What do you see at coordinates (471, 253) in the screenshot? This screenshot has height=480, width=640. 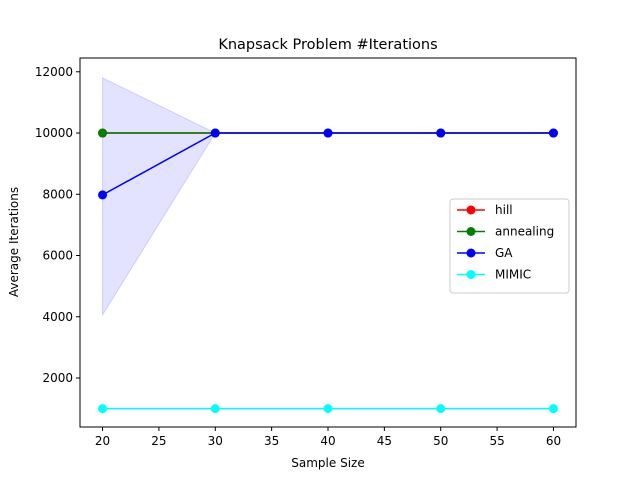 I see `legend-marker-ga` at bounding box center [471, 253].